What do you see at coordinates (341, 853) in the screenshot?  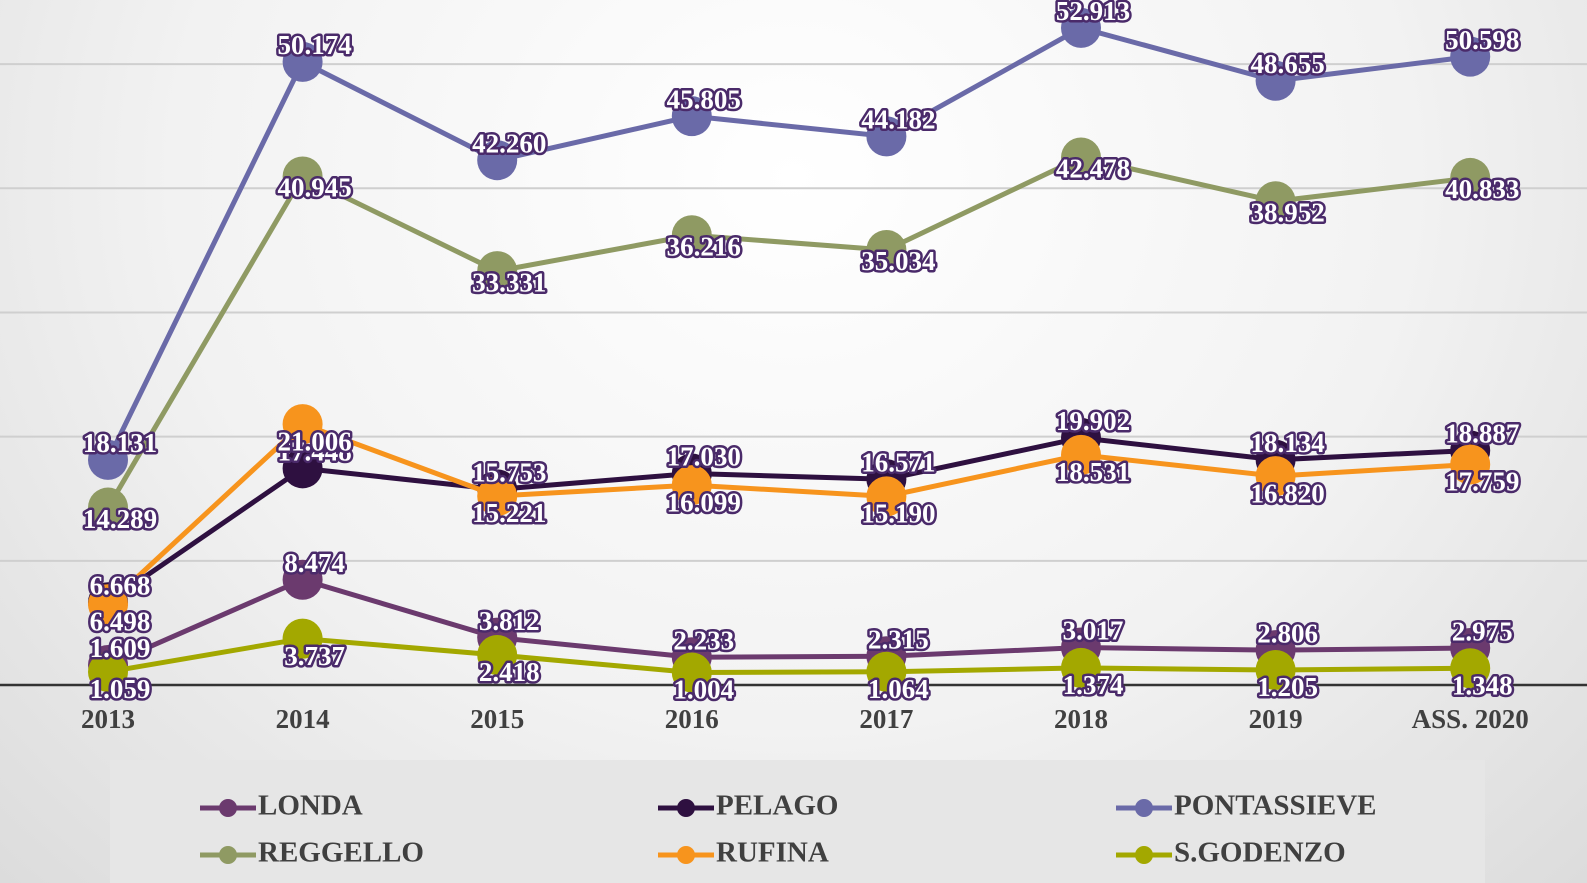 I see `legend-label: REGGELLO` at bounding box center [341, 853].